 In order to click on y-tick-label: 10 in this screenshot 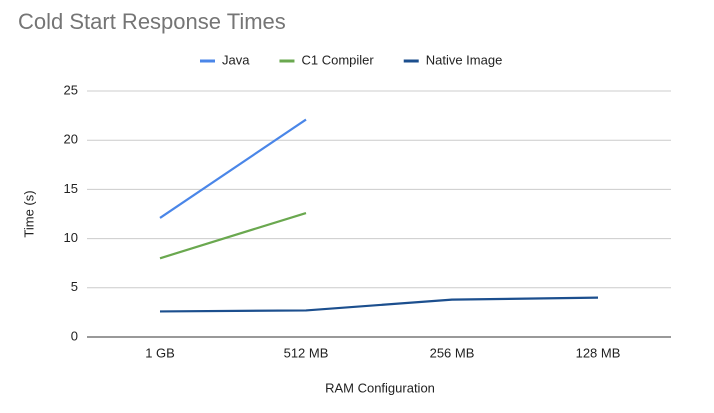, I will do `click(71, 237)`.